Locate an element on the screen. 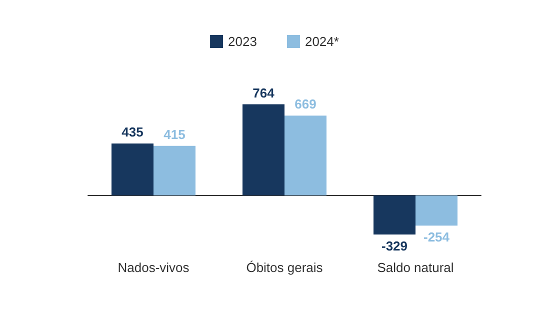  data-label: -329 is located at coordinates (394, 246).